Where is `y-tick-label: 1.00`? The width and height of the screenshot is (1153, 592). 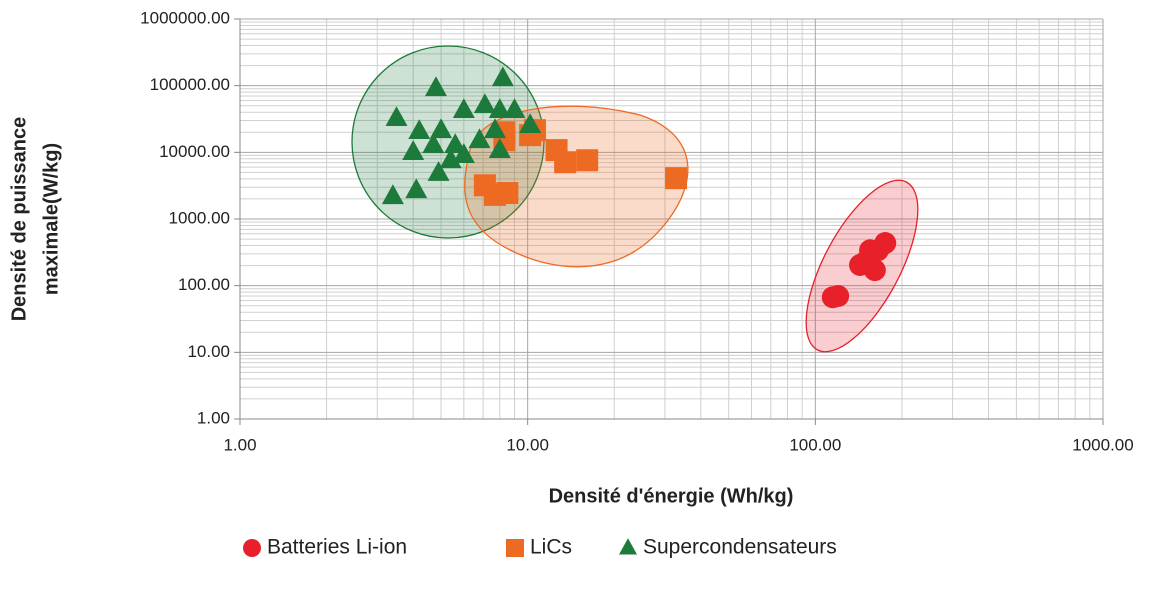
y-tick-label: 1.00 is located at coordinates (213, 417).